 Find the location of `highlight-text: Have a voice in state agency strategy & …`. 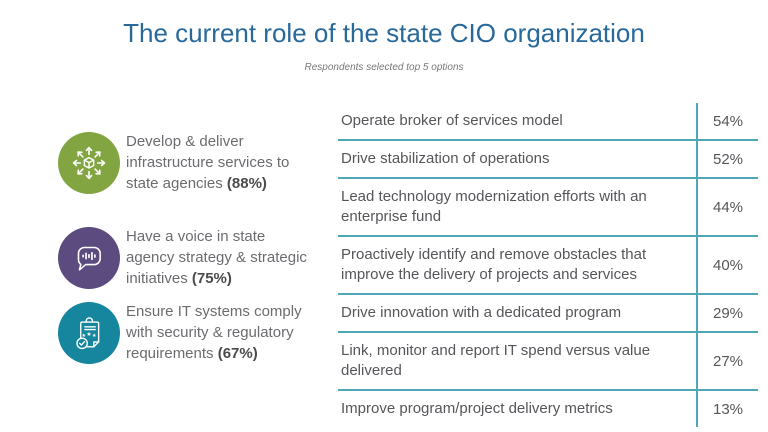

highlight-text: Have a voice in state agency strategy & … is located at coordinates (218, 257).